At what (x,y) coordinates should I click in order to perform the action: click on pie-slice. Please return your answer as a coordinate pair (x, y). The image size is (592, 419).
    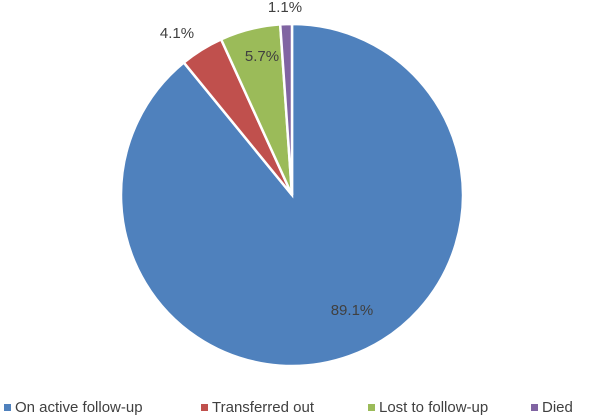
    Looking at the image, I should click on (286, 109).